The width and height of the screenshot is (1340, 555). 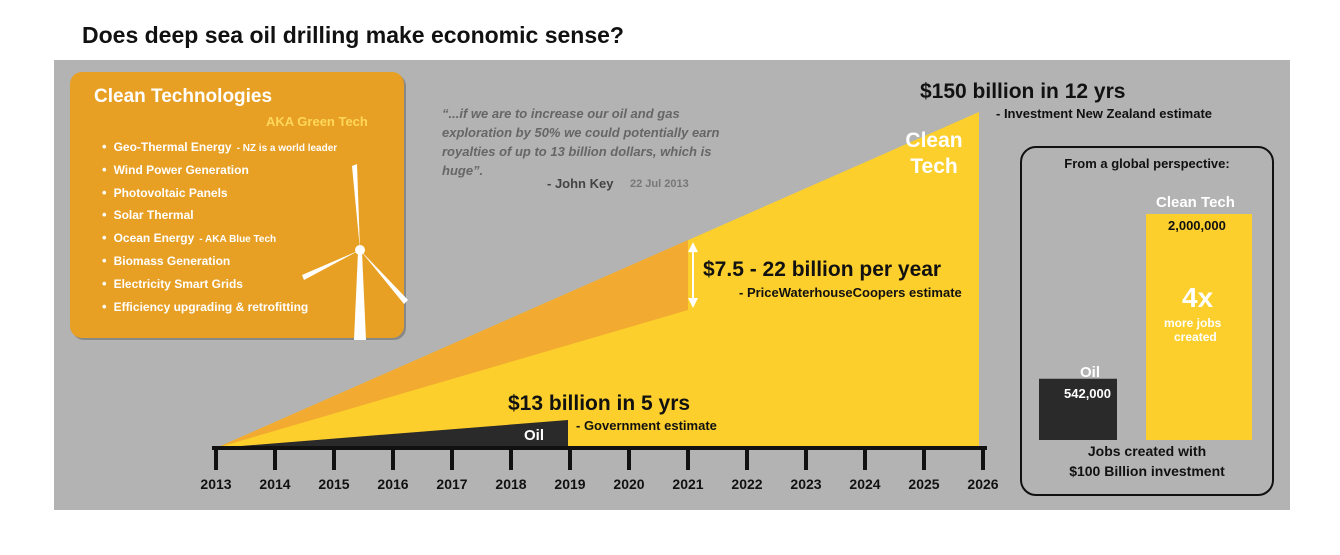 What do you see at coordinates (693, 303) in the screenshot?
I see `range-arrow-head-bottom` at bounding box center [693, 303].